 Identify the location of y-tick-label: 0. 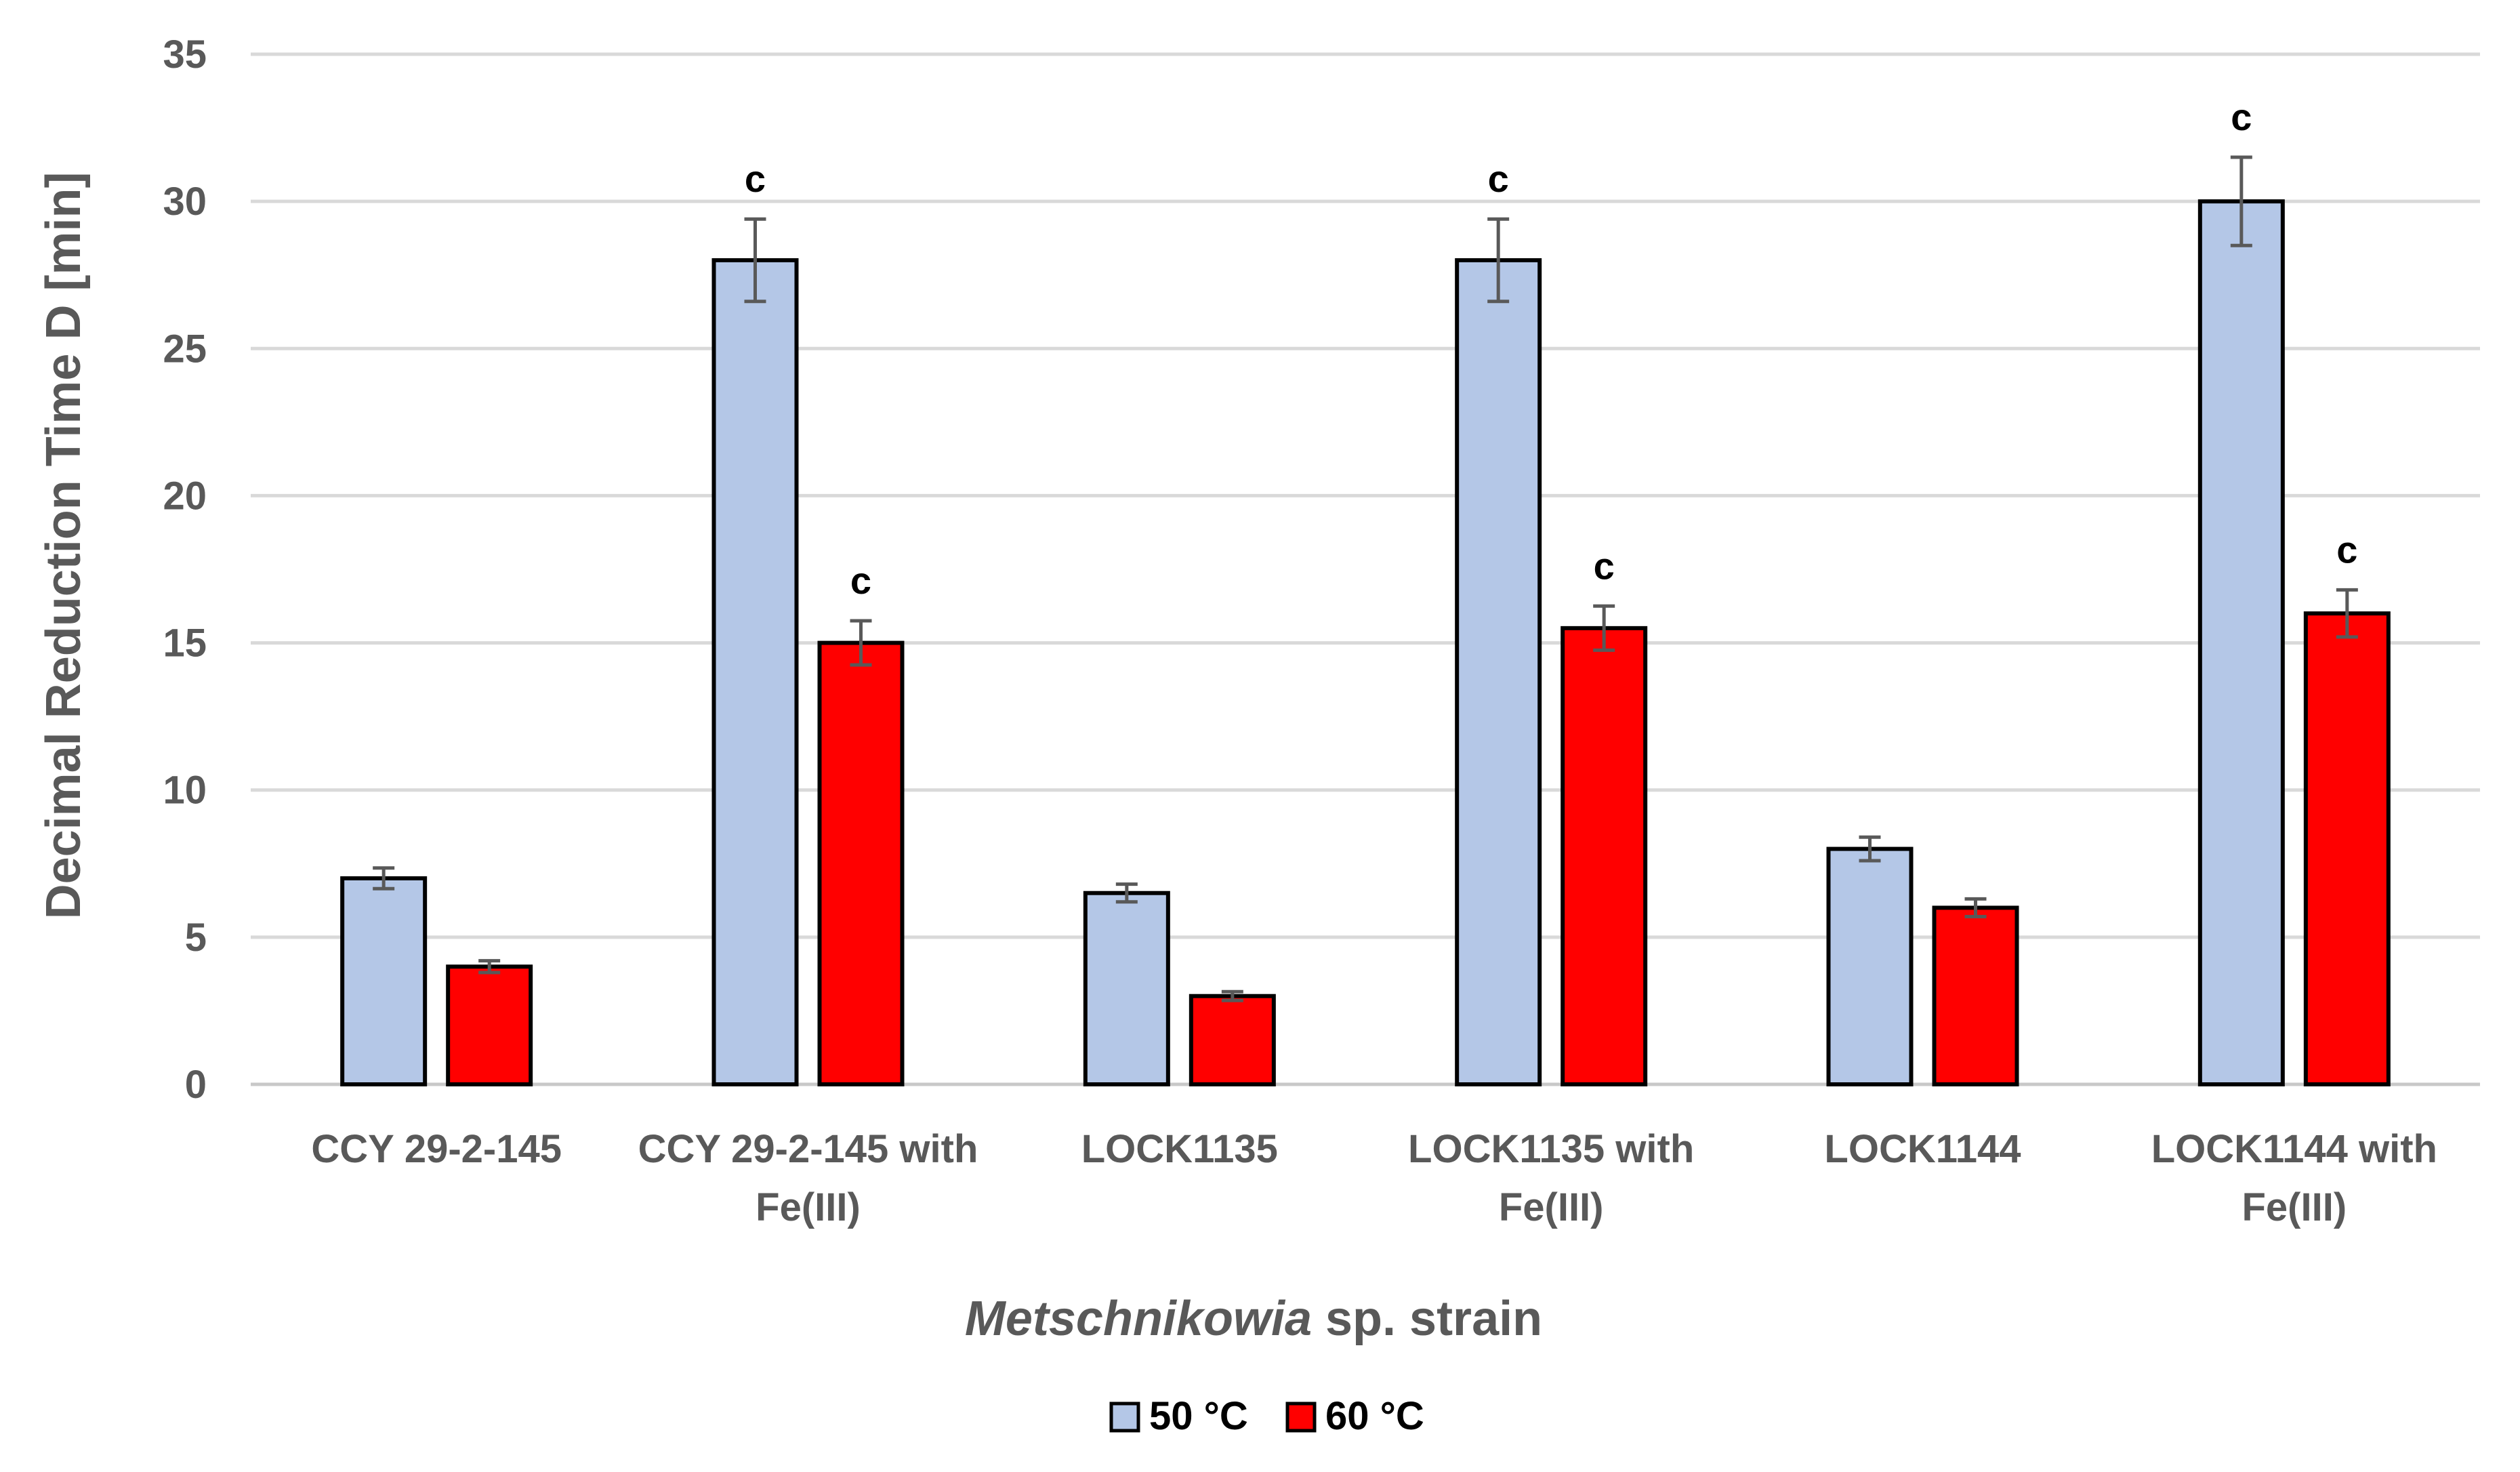
(196, 1085).